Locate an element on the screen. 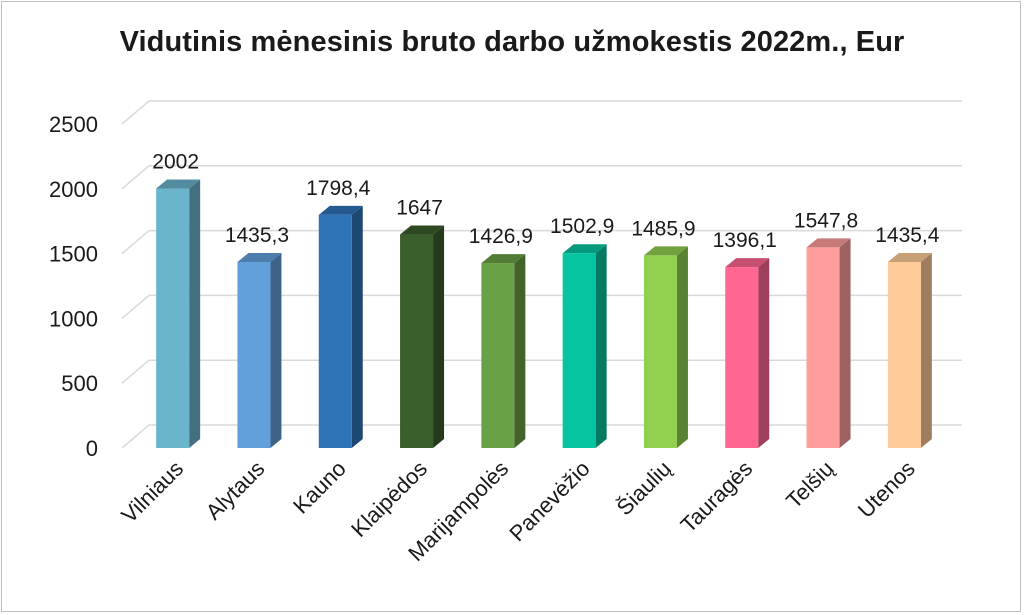  data-label: 1426,9 is located at coordinates (501, 236).